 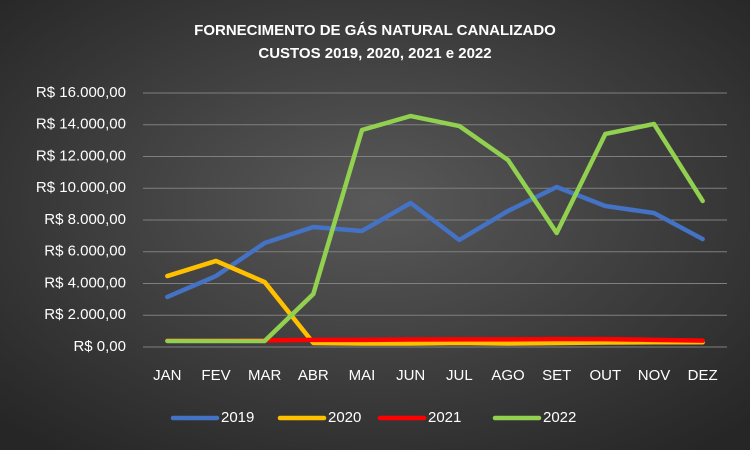 What do you see at coordinates (703, 375) in the screenshot?
I see `x-tick-label: DEZ` at bounding box center [703, 375].